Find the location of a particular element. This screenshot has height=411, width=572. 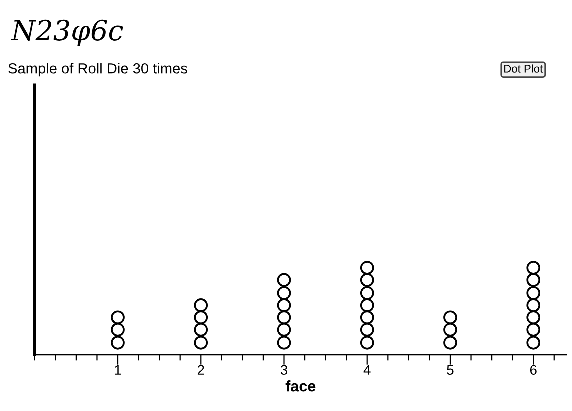

text: Dot Plot is located at coordinates (524, 68).